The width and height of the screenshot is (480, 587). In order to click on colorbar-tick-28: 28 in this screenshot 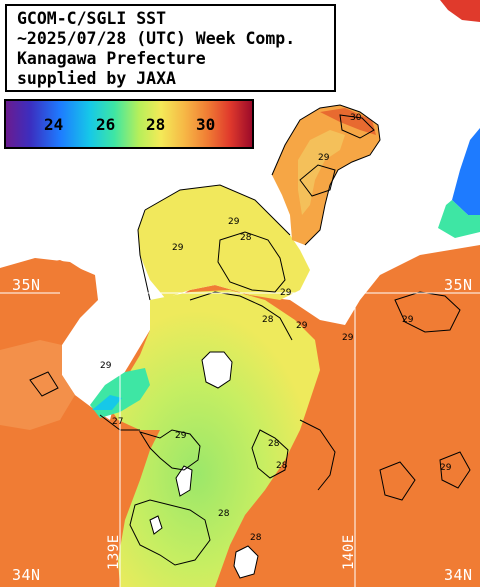, I will do `click(156, 124)`.